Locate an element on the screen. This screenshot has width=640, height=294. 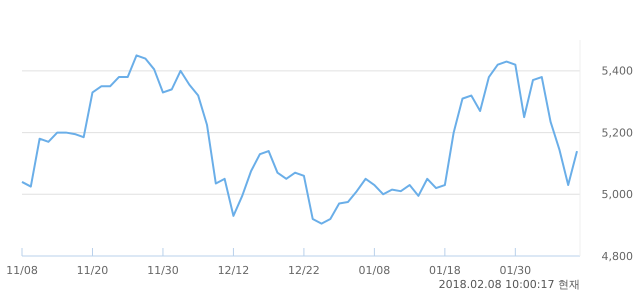
y-tick-label: 5,000 is located at coordinates (617, 195).